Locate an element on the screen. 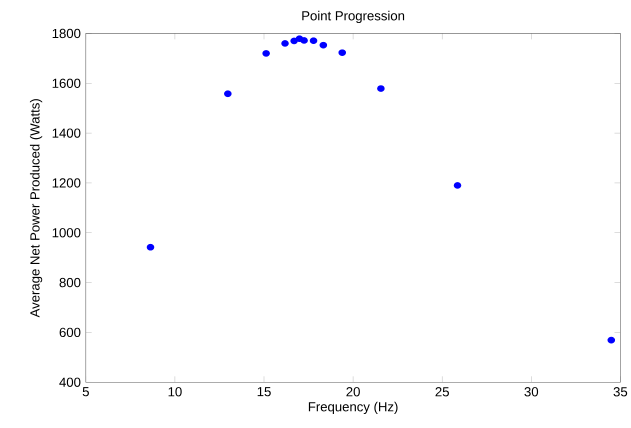  y-tick-label: 400 is located at coordinates (69, 382).